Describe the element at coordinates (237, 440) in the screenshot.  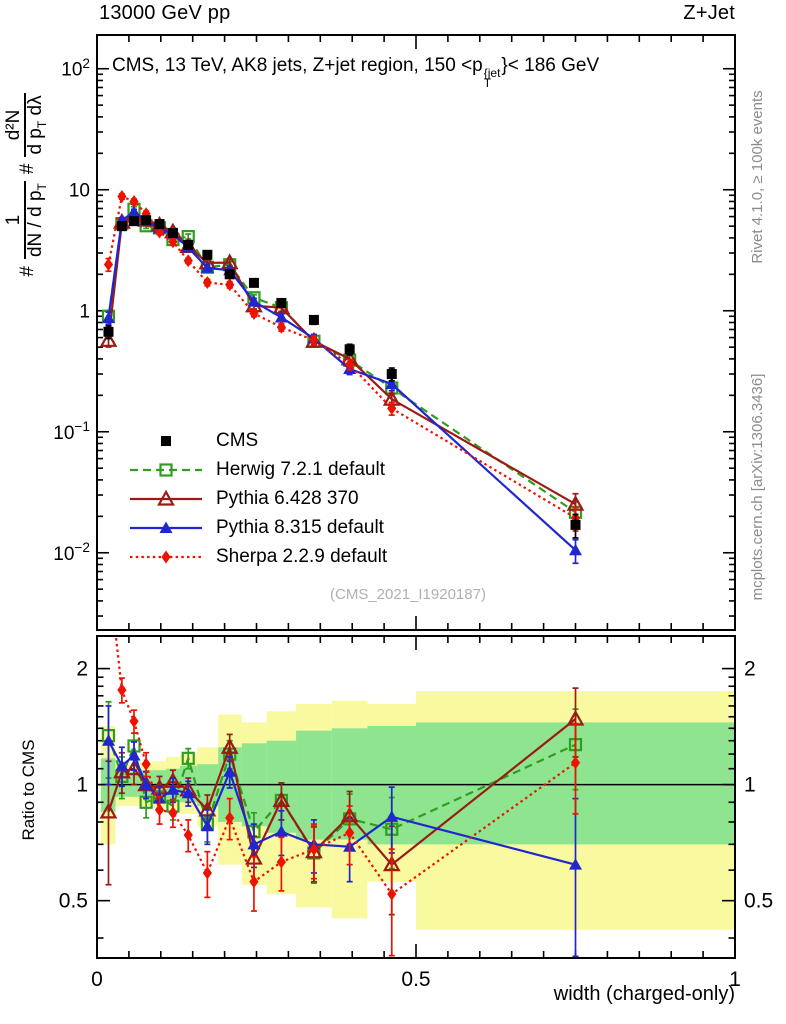
I see `legend-label: CMS` at that location.